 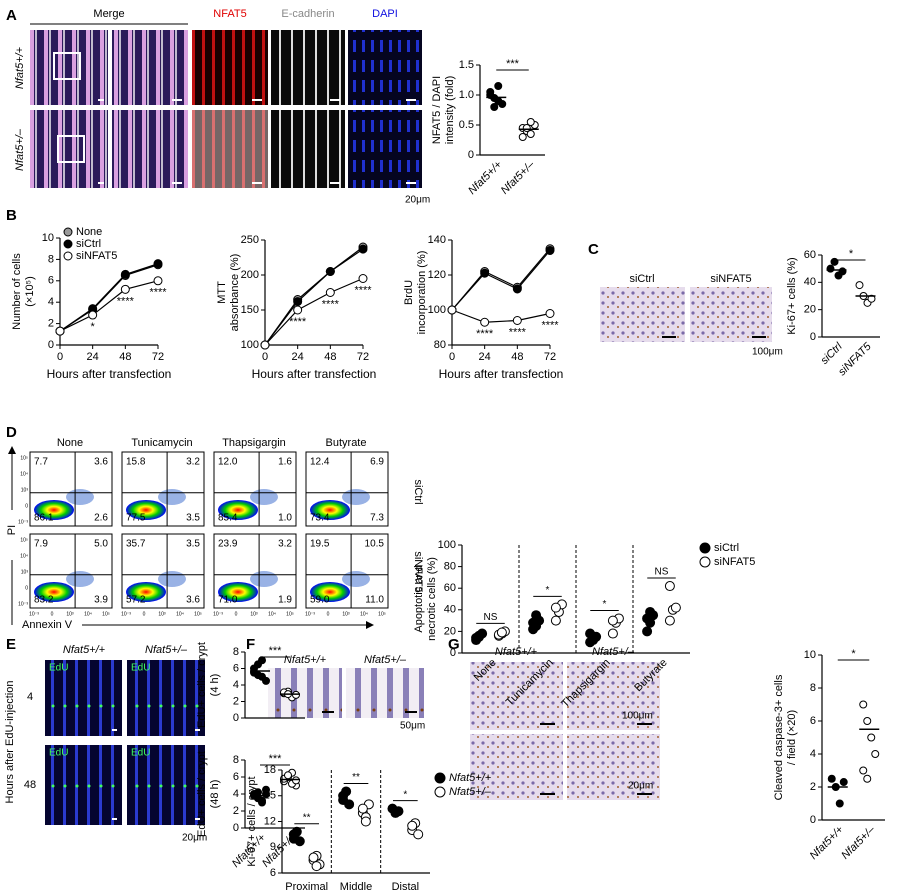 What do you see at coordinates (101, 518) in the screenshot?
I see `quadrant-value: 2.6` at bounding box center [101, 518].